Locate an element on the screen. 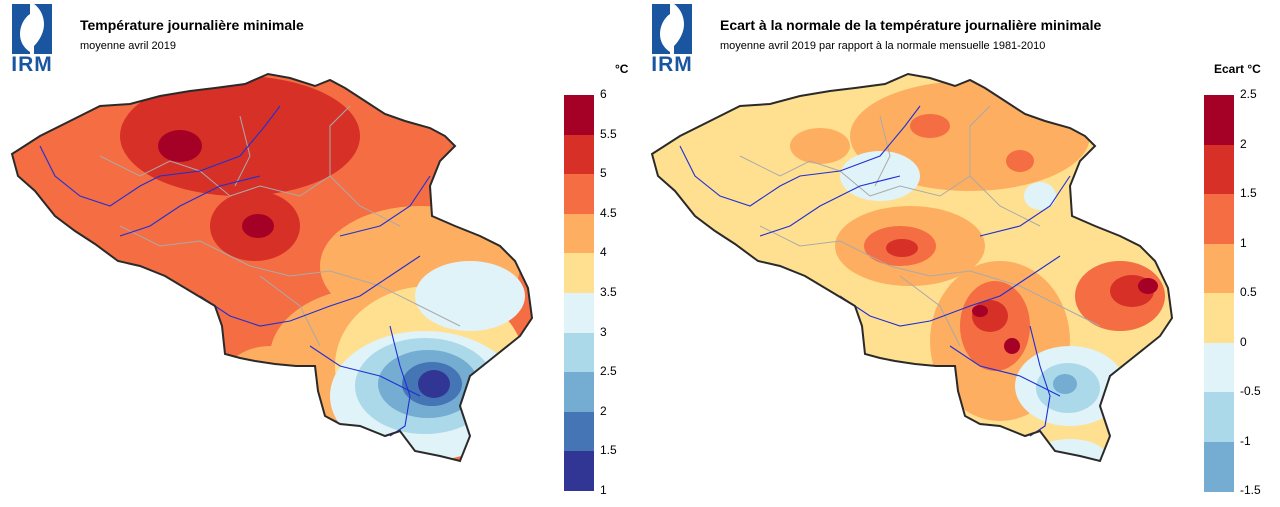  legend-tick-label: 4 is located at coordinates (603, 252).